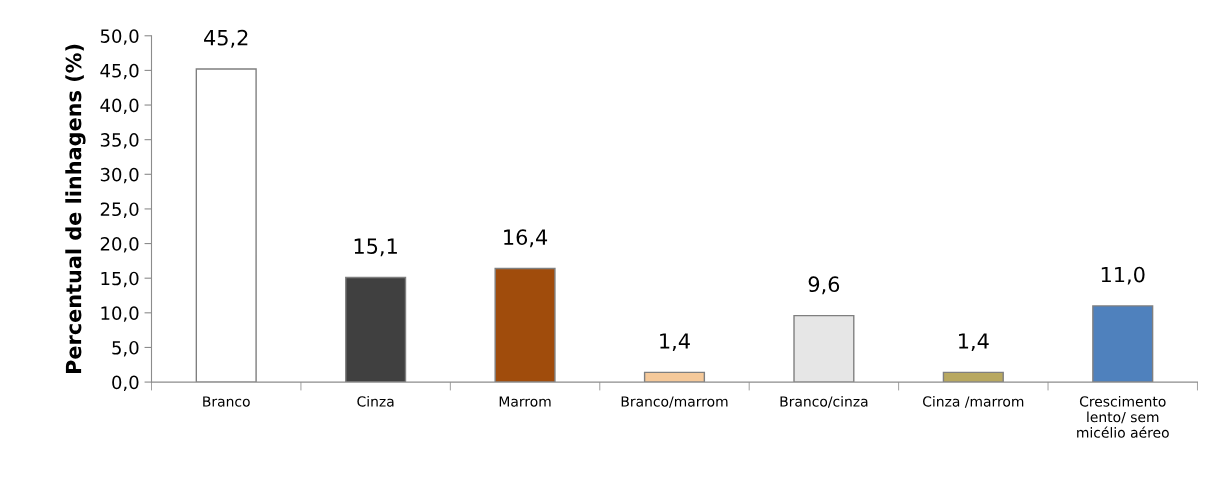 The width and height of the screenshot is (1212, 477). Describe the element at coordinates (526, 238) in the screenshot. I see `data-label: 16,4` at that location.